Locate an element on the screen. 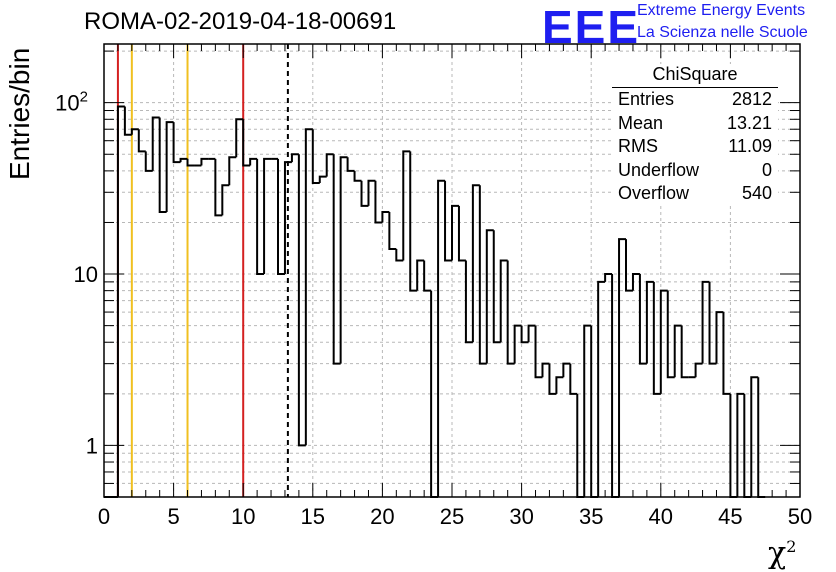 This screenshot has height=572, width=836. x-tick-label: 10 is located at coordinates (243, 516).